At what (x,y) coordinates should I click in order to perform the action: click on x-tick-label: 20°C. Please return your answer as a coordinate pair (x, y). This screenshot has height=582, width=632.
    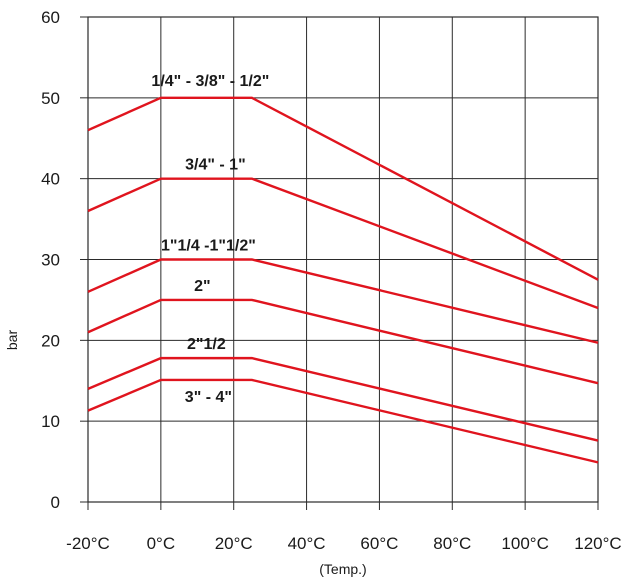
    Looking at the image, I should click on (234, 543).